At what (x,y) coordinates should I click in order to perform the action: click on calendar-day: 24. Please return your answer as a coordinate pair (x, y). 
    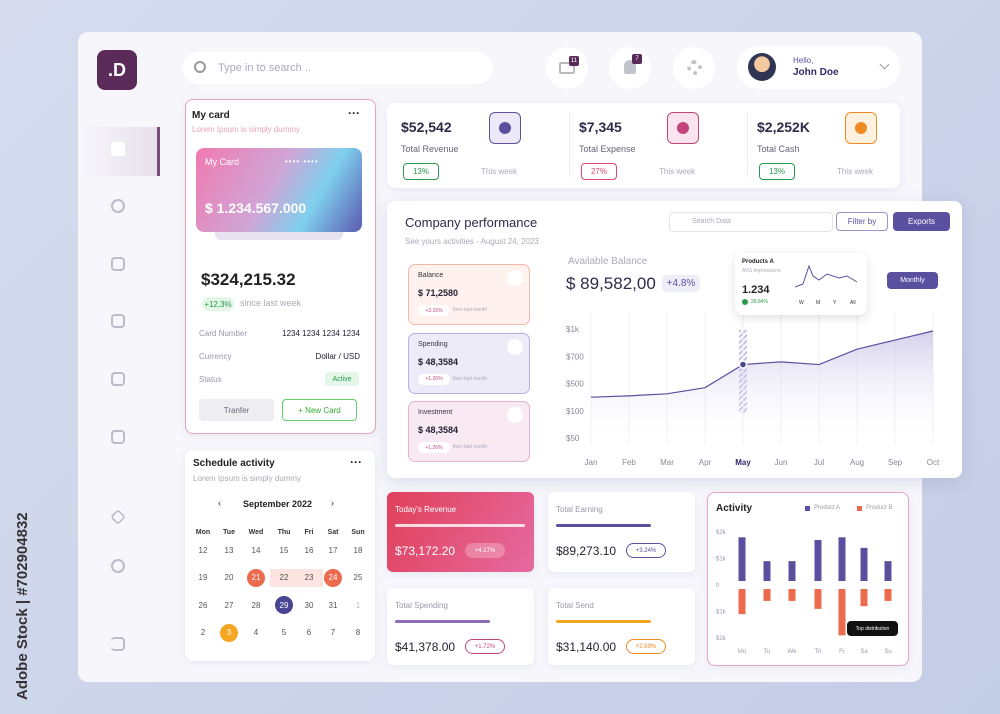
    Looking at the image, I should click on (333, 577).